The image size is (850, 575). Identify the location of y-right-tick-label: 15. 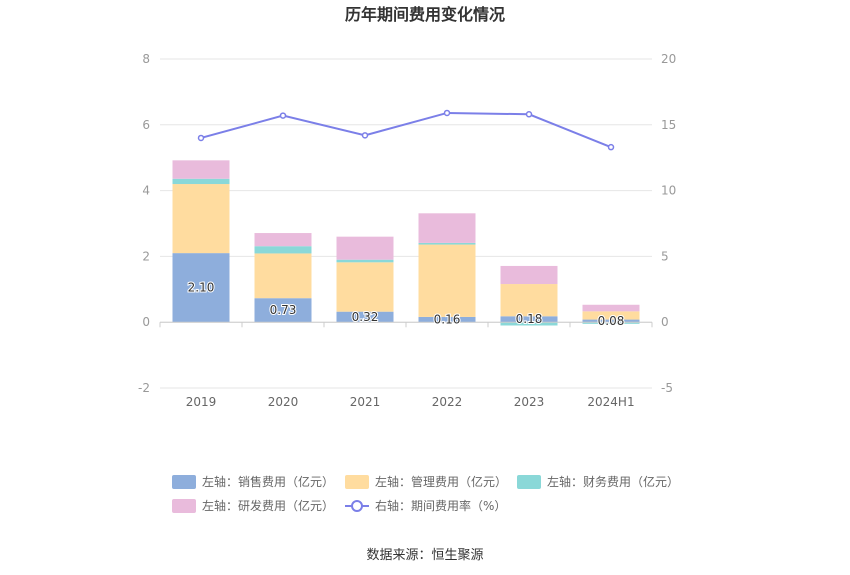
(668, 125).